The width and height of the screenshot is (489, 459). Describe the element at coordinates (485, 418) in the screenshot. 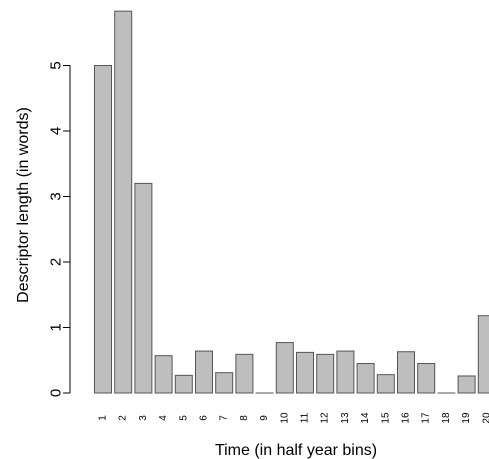

I see `x-tick-label-20: 20` at that location.